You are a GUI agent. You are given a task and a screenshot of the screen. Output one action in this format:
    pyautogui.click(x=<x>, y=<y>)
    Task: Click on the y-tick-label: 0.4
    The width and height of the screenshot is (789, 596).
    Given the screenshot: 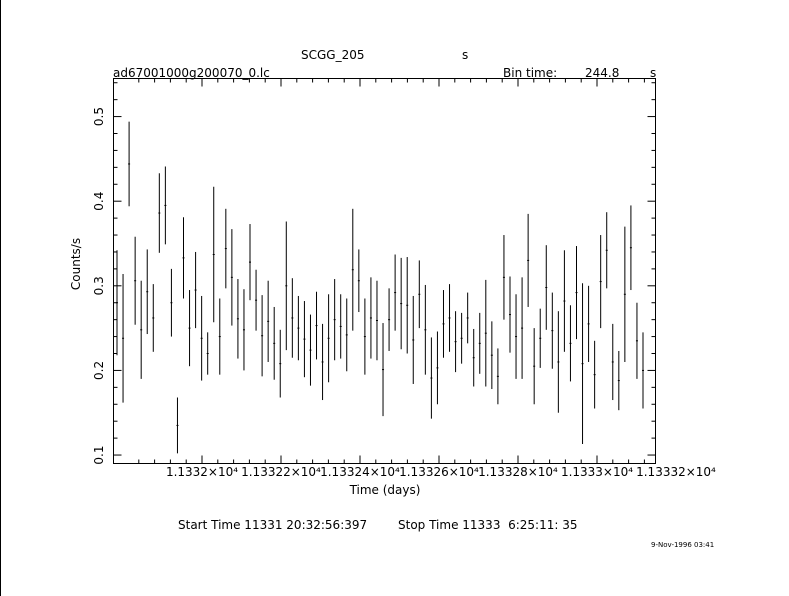 What is the action you would take?
    pyautogui.click(x=99, y=201)
    